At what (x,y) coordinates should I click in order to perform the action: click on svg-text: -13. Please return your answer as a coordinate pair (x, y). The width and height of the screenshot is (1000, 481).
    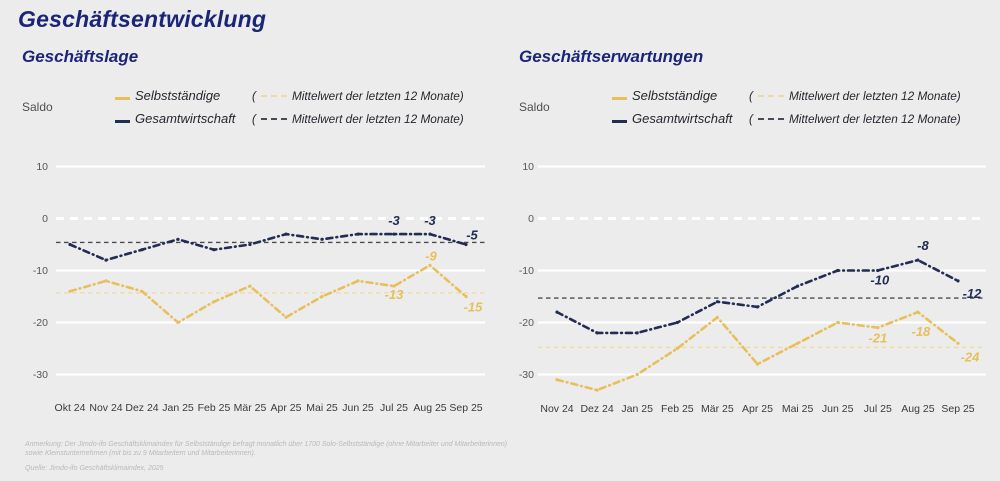
    Looking at the image, I should click on (395, 294).